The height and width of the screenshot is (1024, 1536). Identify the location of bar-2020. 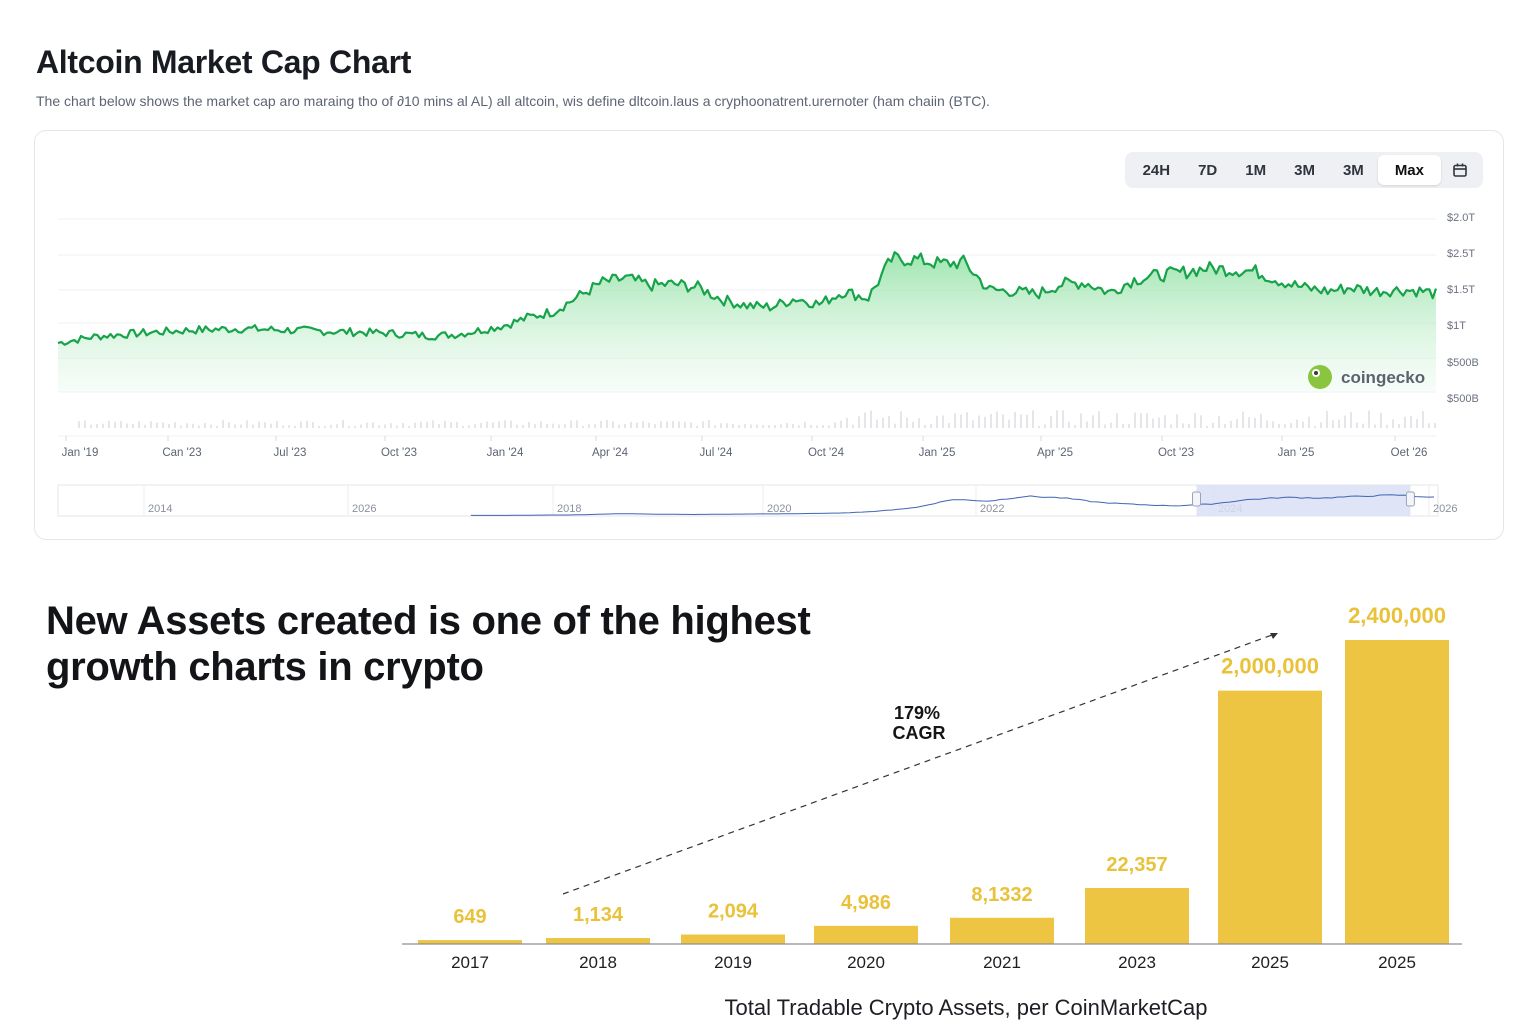
(866, 934).